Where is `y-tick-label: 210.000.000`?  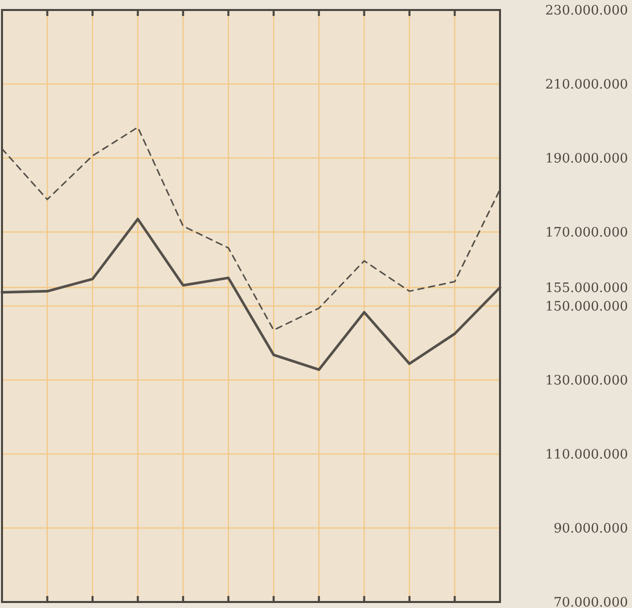 y-tick-label: 210.000.000 is located at coordinates (586, 85).